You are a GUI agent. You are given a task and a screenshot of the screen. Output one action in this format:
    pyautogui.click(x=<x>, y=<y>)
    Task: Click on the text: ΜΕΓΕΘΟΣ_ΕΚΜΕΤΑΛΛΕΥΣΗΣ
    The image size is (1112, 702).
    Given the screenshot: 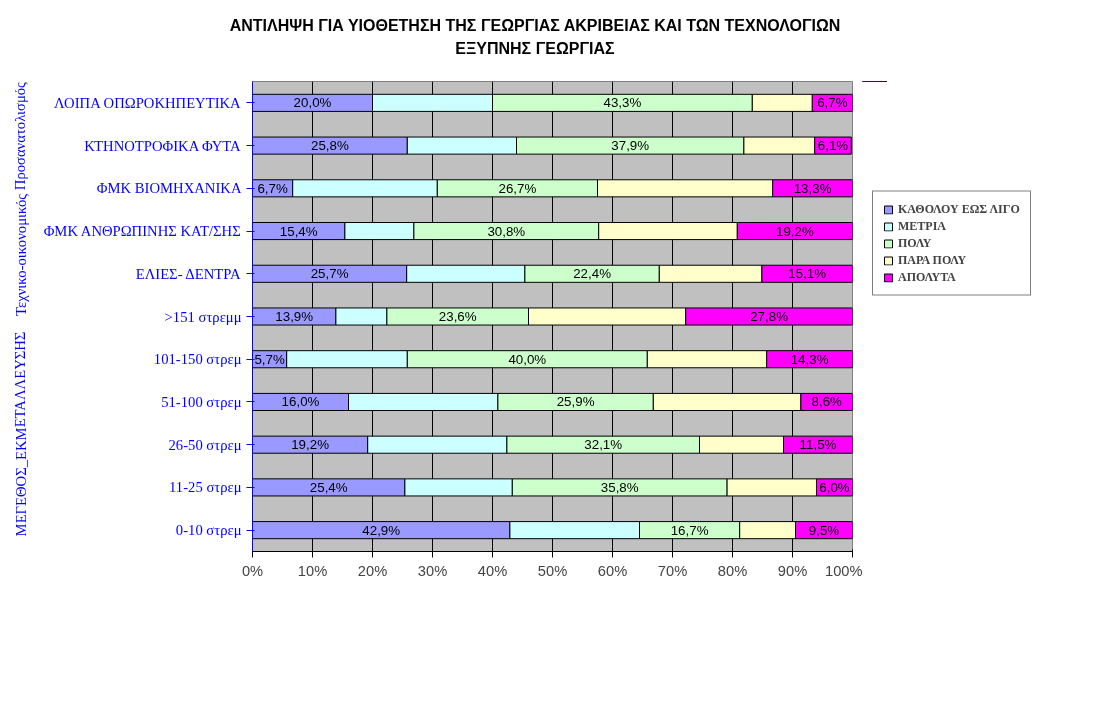 What is the action you would take?
    pyautogui.click(x=20, y=434)
    